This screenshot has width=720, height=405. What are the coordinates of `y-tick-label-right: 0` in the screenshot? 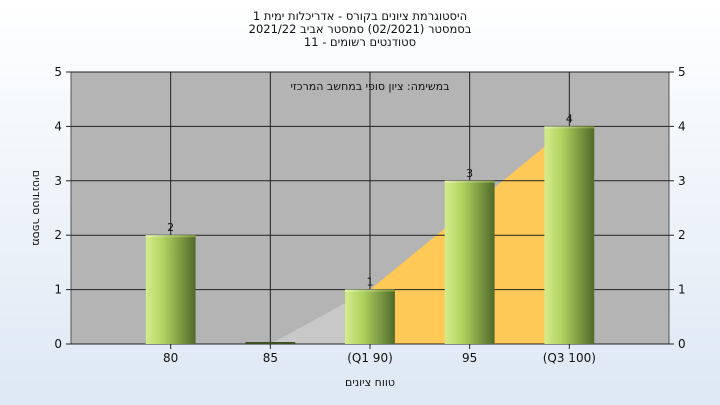 It's located at (682, 344).